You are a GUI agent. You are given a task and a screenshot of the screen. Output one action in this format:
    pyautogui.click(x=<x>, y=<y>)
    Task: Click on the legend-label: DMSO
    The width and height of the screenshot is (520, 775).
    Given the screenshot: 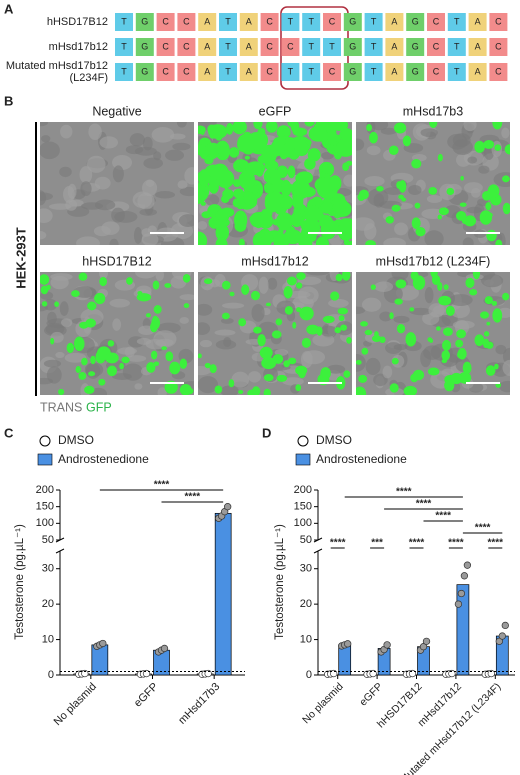 What is the action you would take?
    pyautogui.click(x=334, y=440)
    